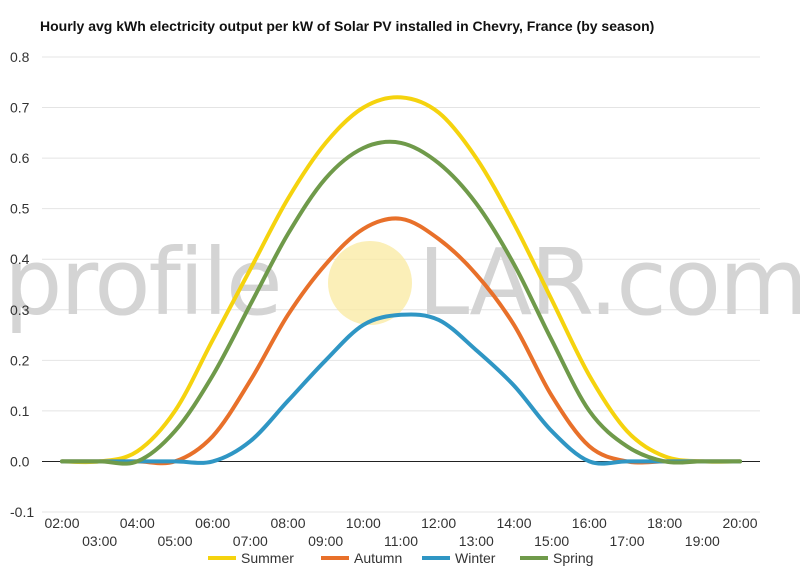  What do you see at coordinates (739, 523) in the screenshot?
I see `x-tick-label: 20:00` at bounding box center [739, 523].